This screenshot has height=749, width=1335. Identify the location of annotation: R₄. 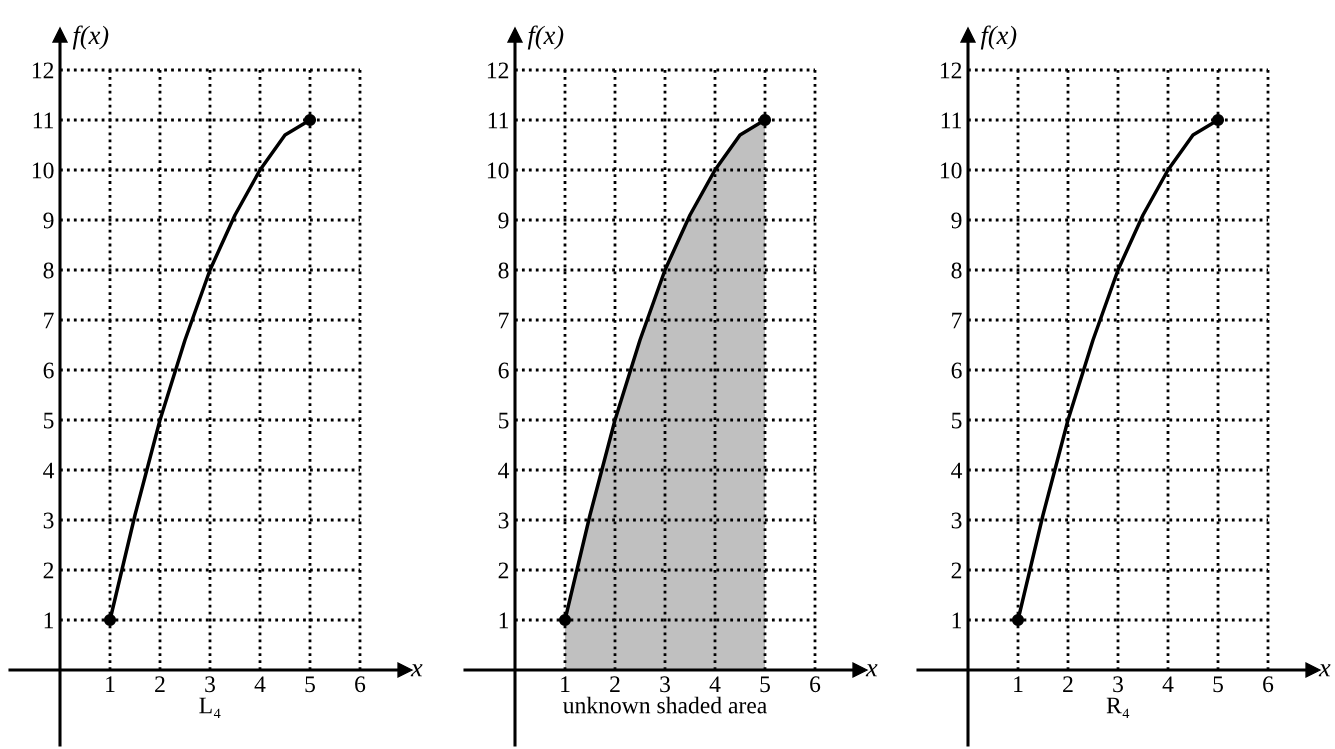
(1118, 707).